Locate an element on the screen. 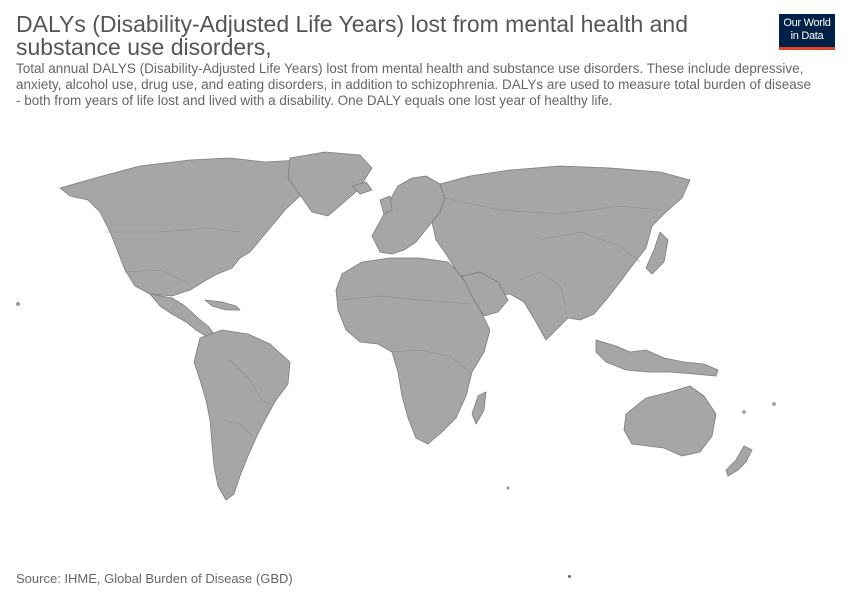 The image size is (850, 600). map-border-sahara is located at coordinates (405, 300).